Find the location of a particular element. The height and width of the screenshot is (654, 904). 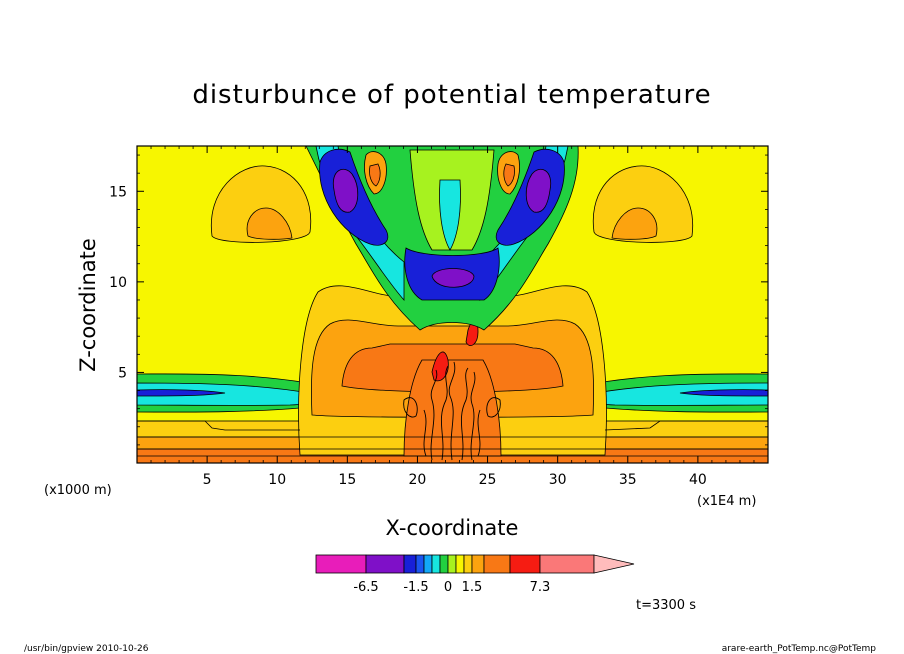

x-tick-label: 40 is located at coordinates (698, 480).